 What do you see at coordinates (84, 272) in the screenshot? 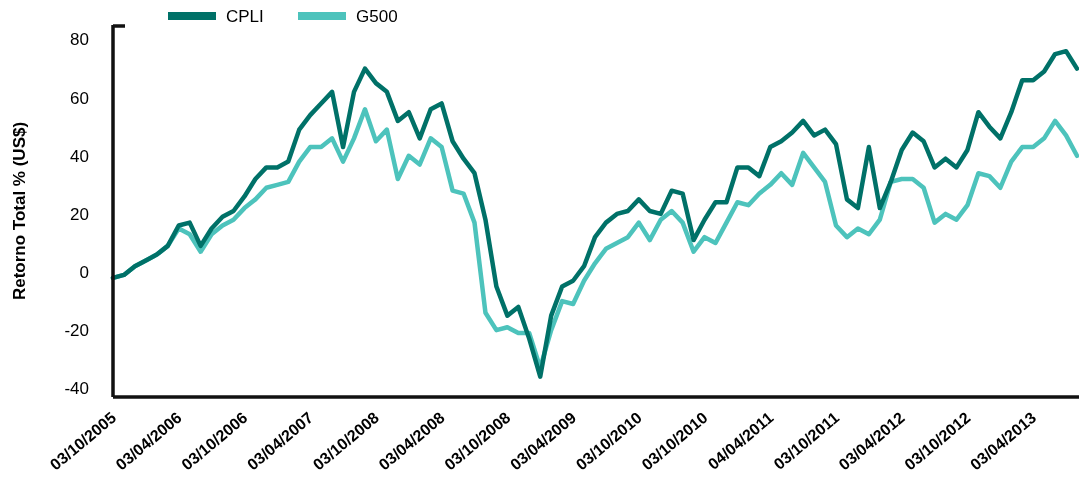
I see `y-tick-label: 0` at bounding box center [84, 272].